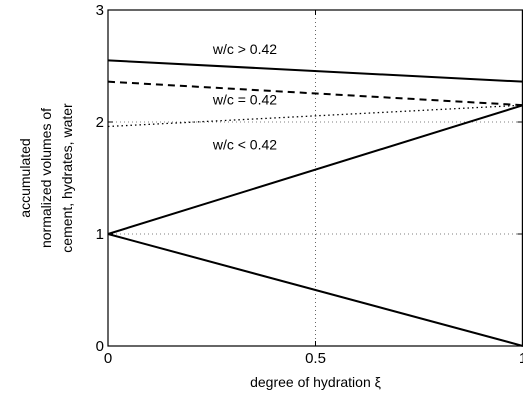  I want to click on x-tick-label-1: 0.5, so click(315, 358).